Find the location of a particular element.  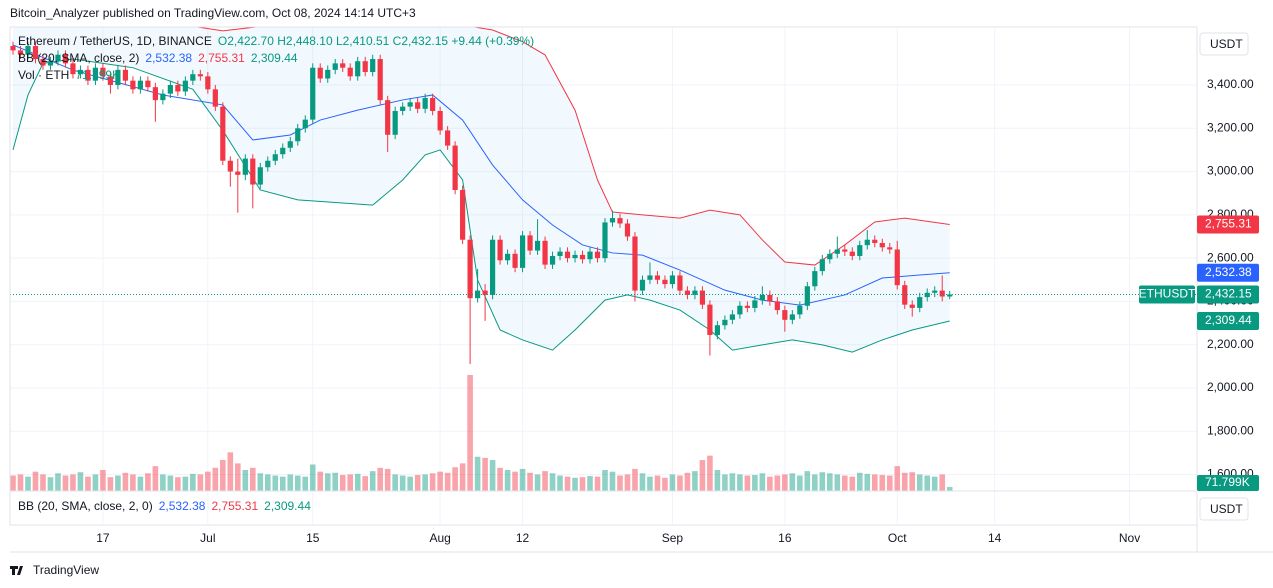

y-tick-label: 1,800.00 is located at coordinates (1230, 430).